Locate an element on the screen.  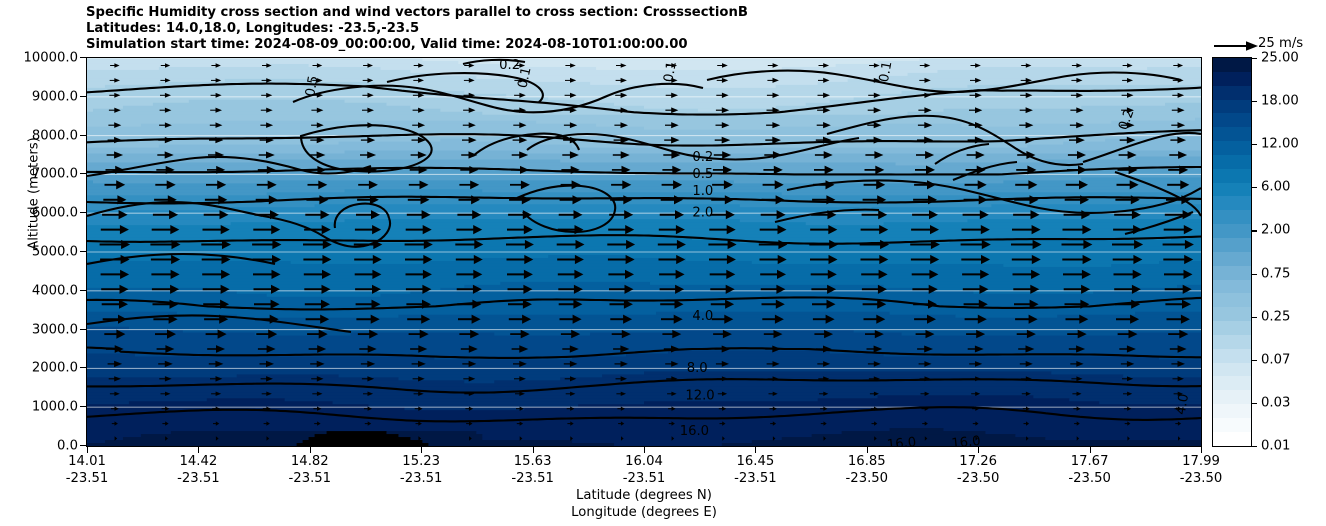
x-axis-tick-label-latitude: 14.01 is located at coordinates (87, 461).